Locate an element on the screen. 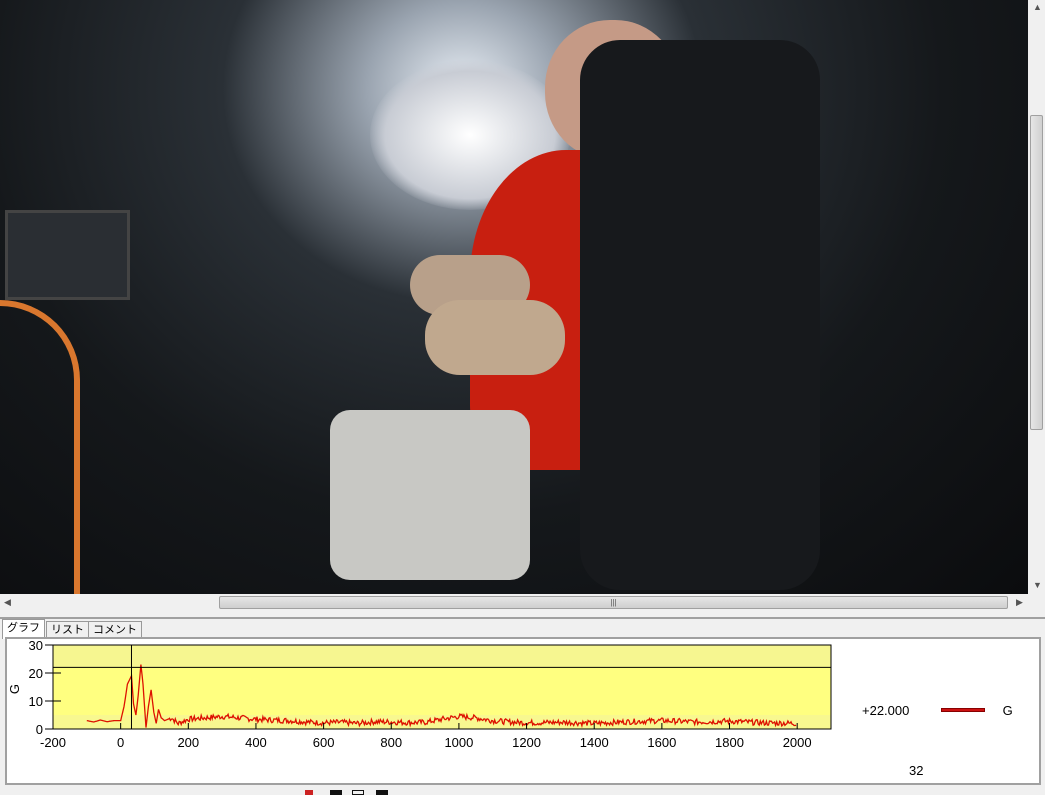  x-tick-label: -200 is located at coordinates (53, 742).